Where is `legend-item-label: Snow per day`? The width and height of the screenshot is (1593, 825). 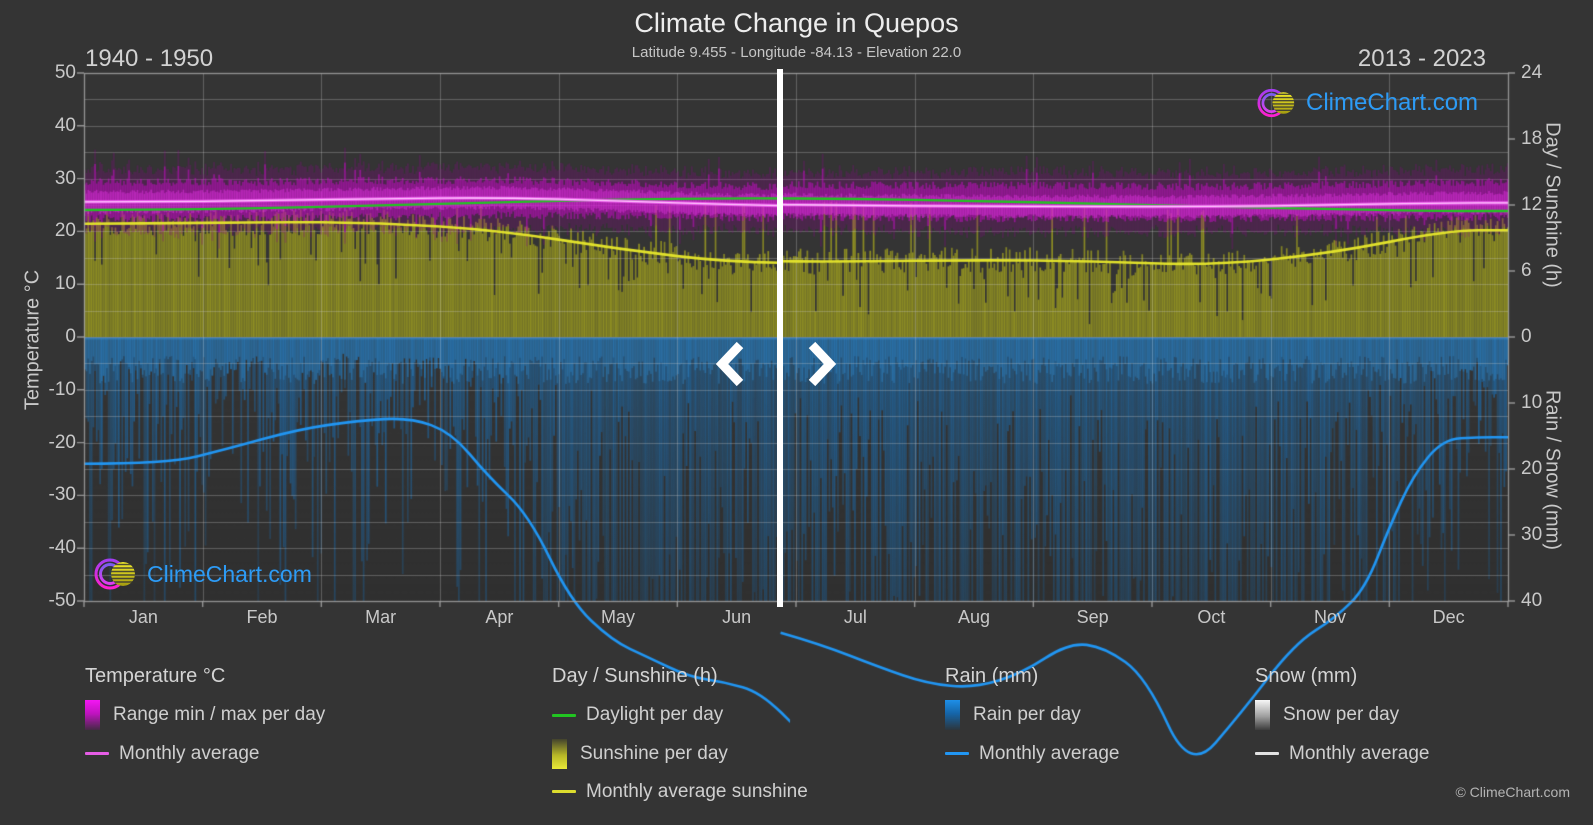
legend-item-label: Snow per day is located at coordinates (1341, 715).